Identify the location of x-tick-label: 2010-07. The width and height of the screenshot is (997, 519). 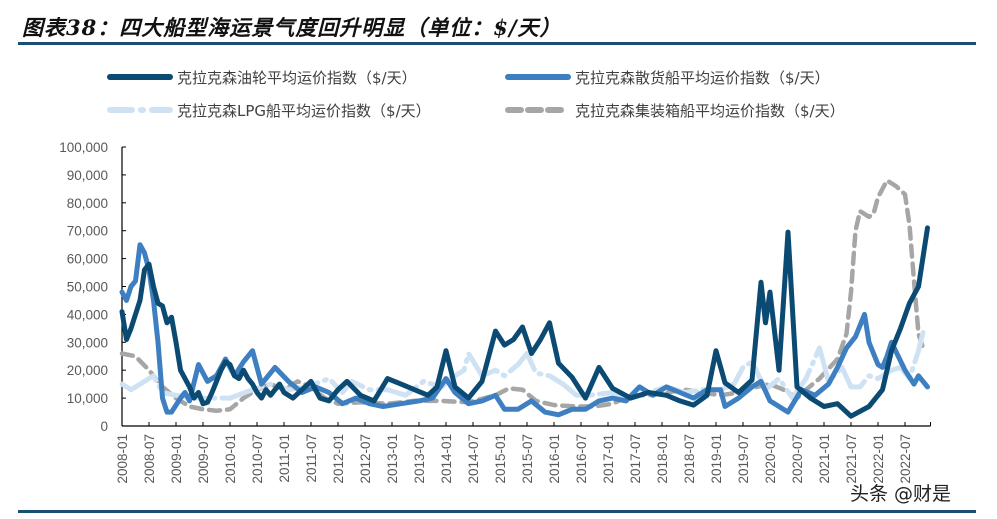
(257, 459).